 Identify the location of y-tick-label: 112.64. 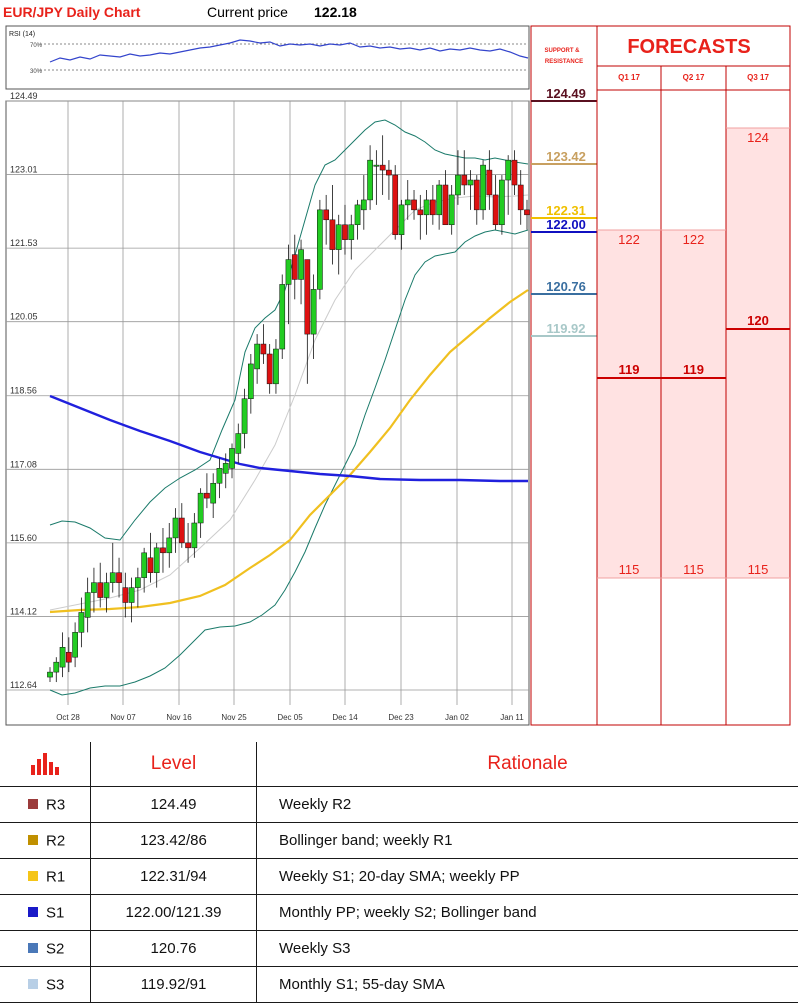
(23, 685).